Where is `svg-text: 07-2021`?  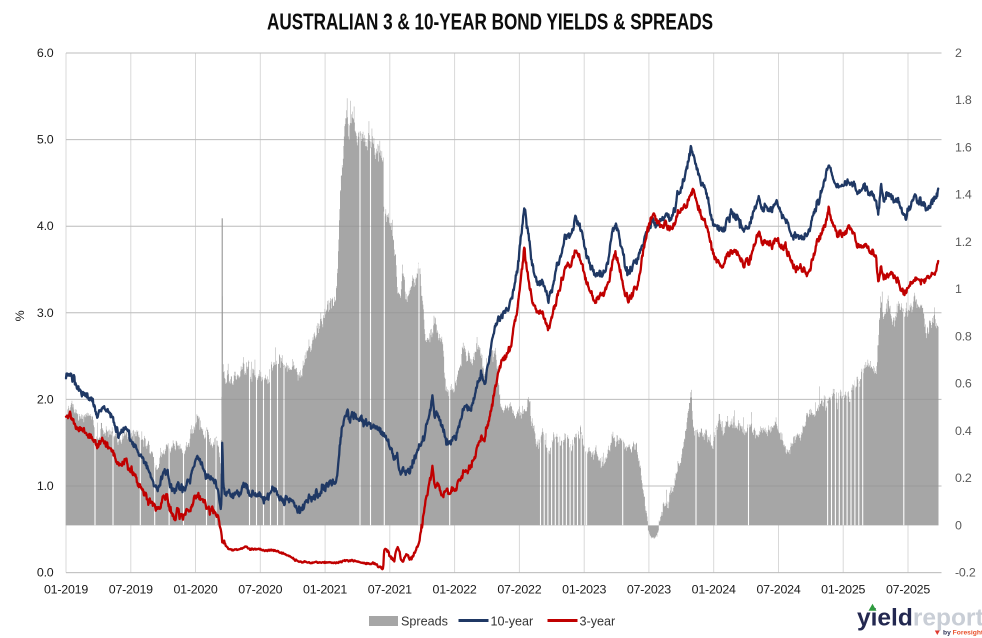 svg-text: 07-2021 is located at coordinates (390, 590).